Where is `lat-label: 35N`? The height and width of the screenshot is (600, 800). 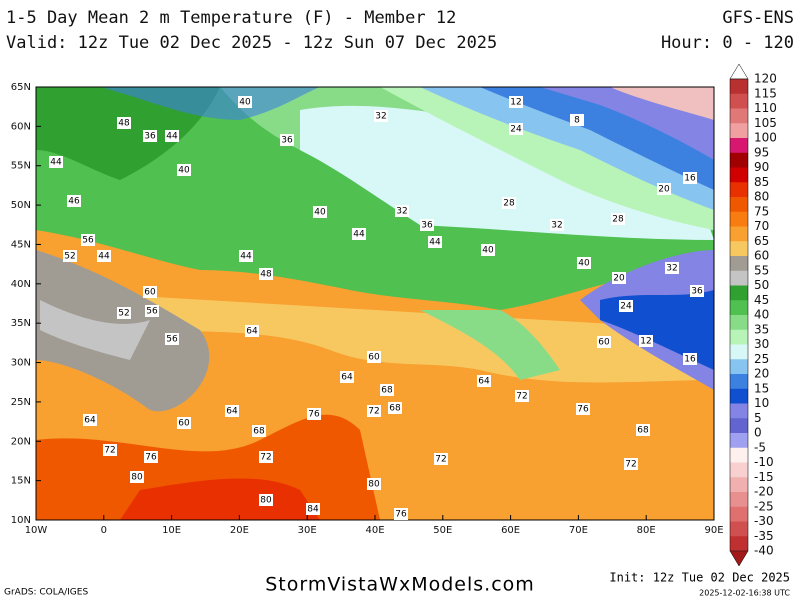
lat-label: 35N is located at coordinates (21, 323).